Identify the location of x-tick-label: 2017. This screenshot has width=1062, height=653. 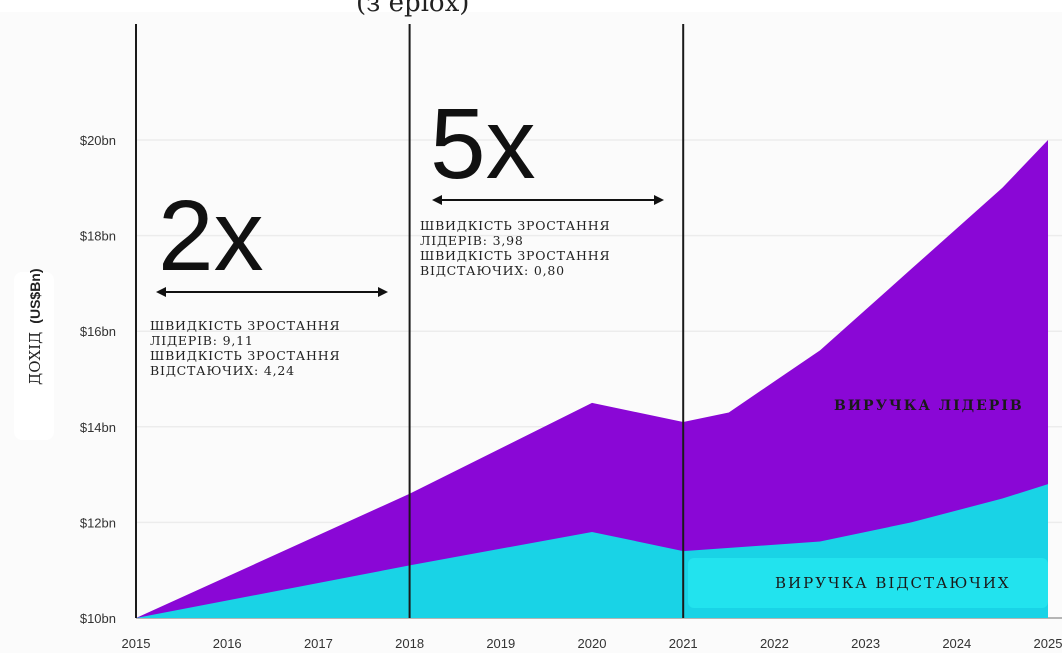
(318, 643).